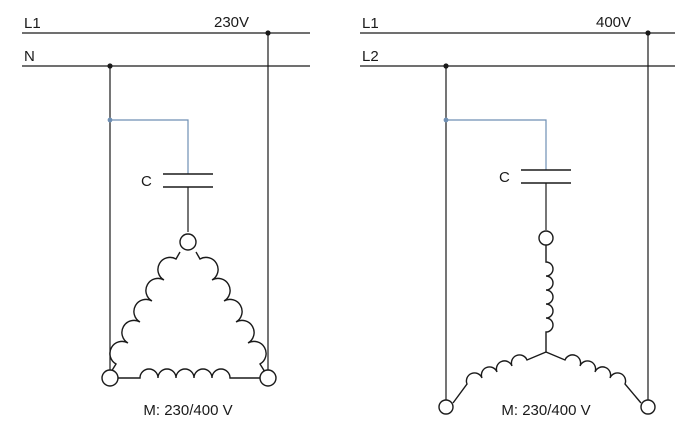 Image resolution: width=681 pixels, height=426 pixels. What do you see at coordinates (187, 410) in the screenshot?
I see `left-motor-label: M: 230/400 V` at bounding box center [187, 410].